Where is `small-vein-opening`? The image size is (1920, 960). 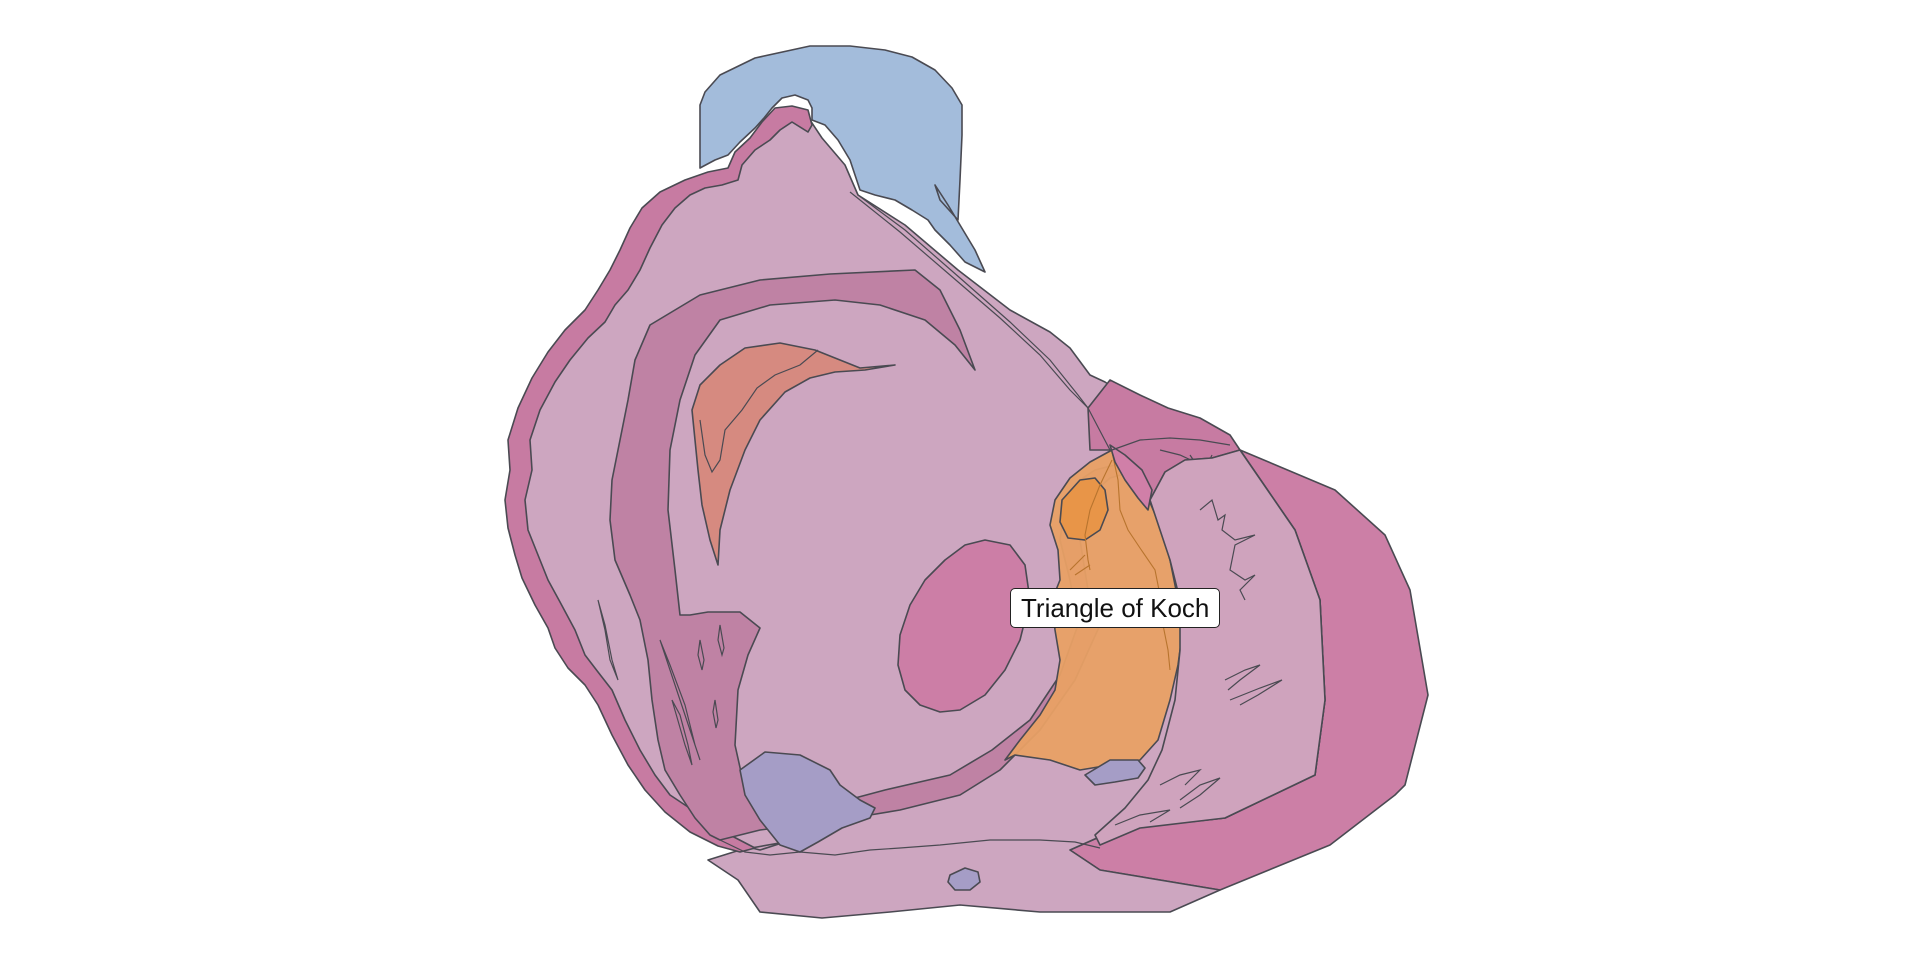 small-vein-opening is located at coordinates (964, 879).